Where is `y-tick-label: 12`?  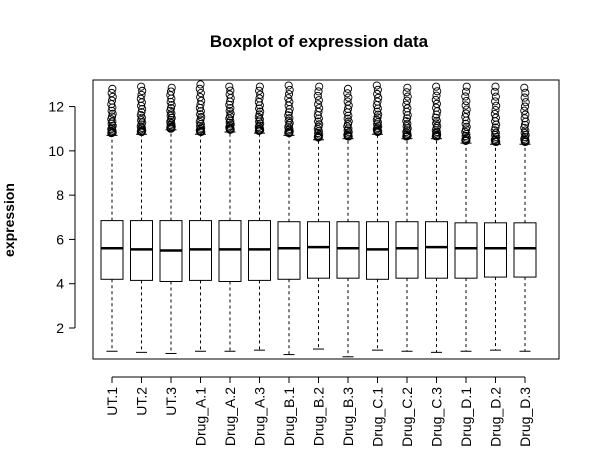
y-tick-label: 12 is located at coordinates (56, 107).